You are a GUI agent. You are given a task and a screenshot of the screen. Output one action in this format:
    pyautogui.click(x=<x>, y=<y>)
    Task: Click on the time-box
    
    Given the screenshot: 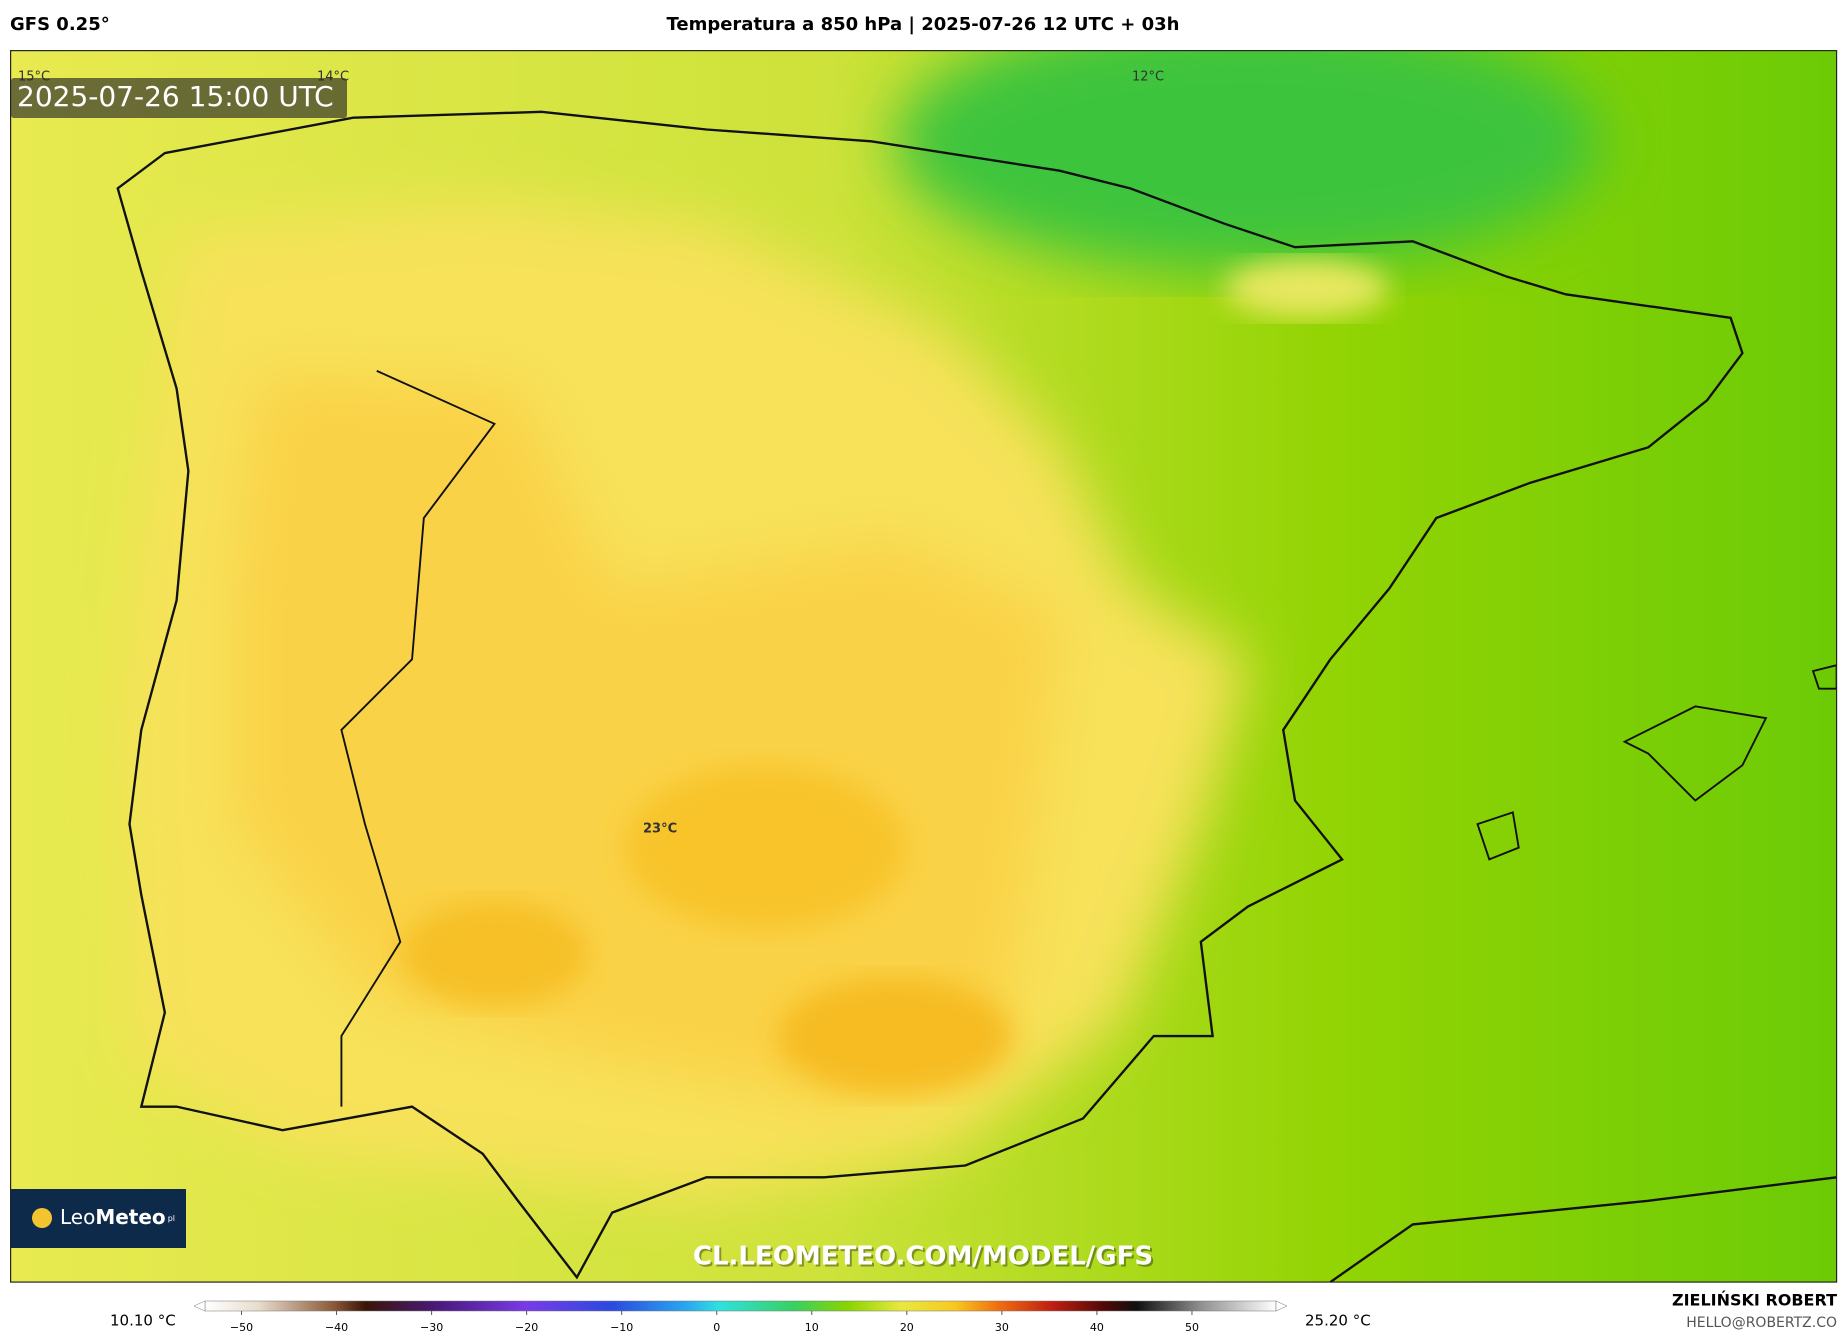 What is the action you would take?
    pyautogui.click(x=179, y=98)
    